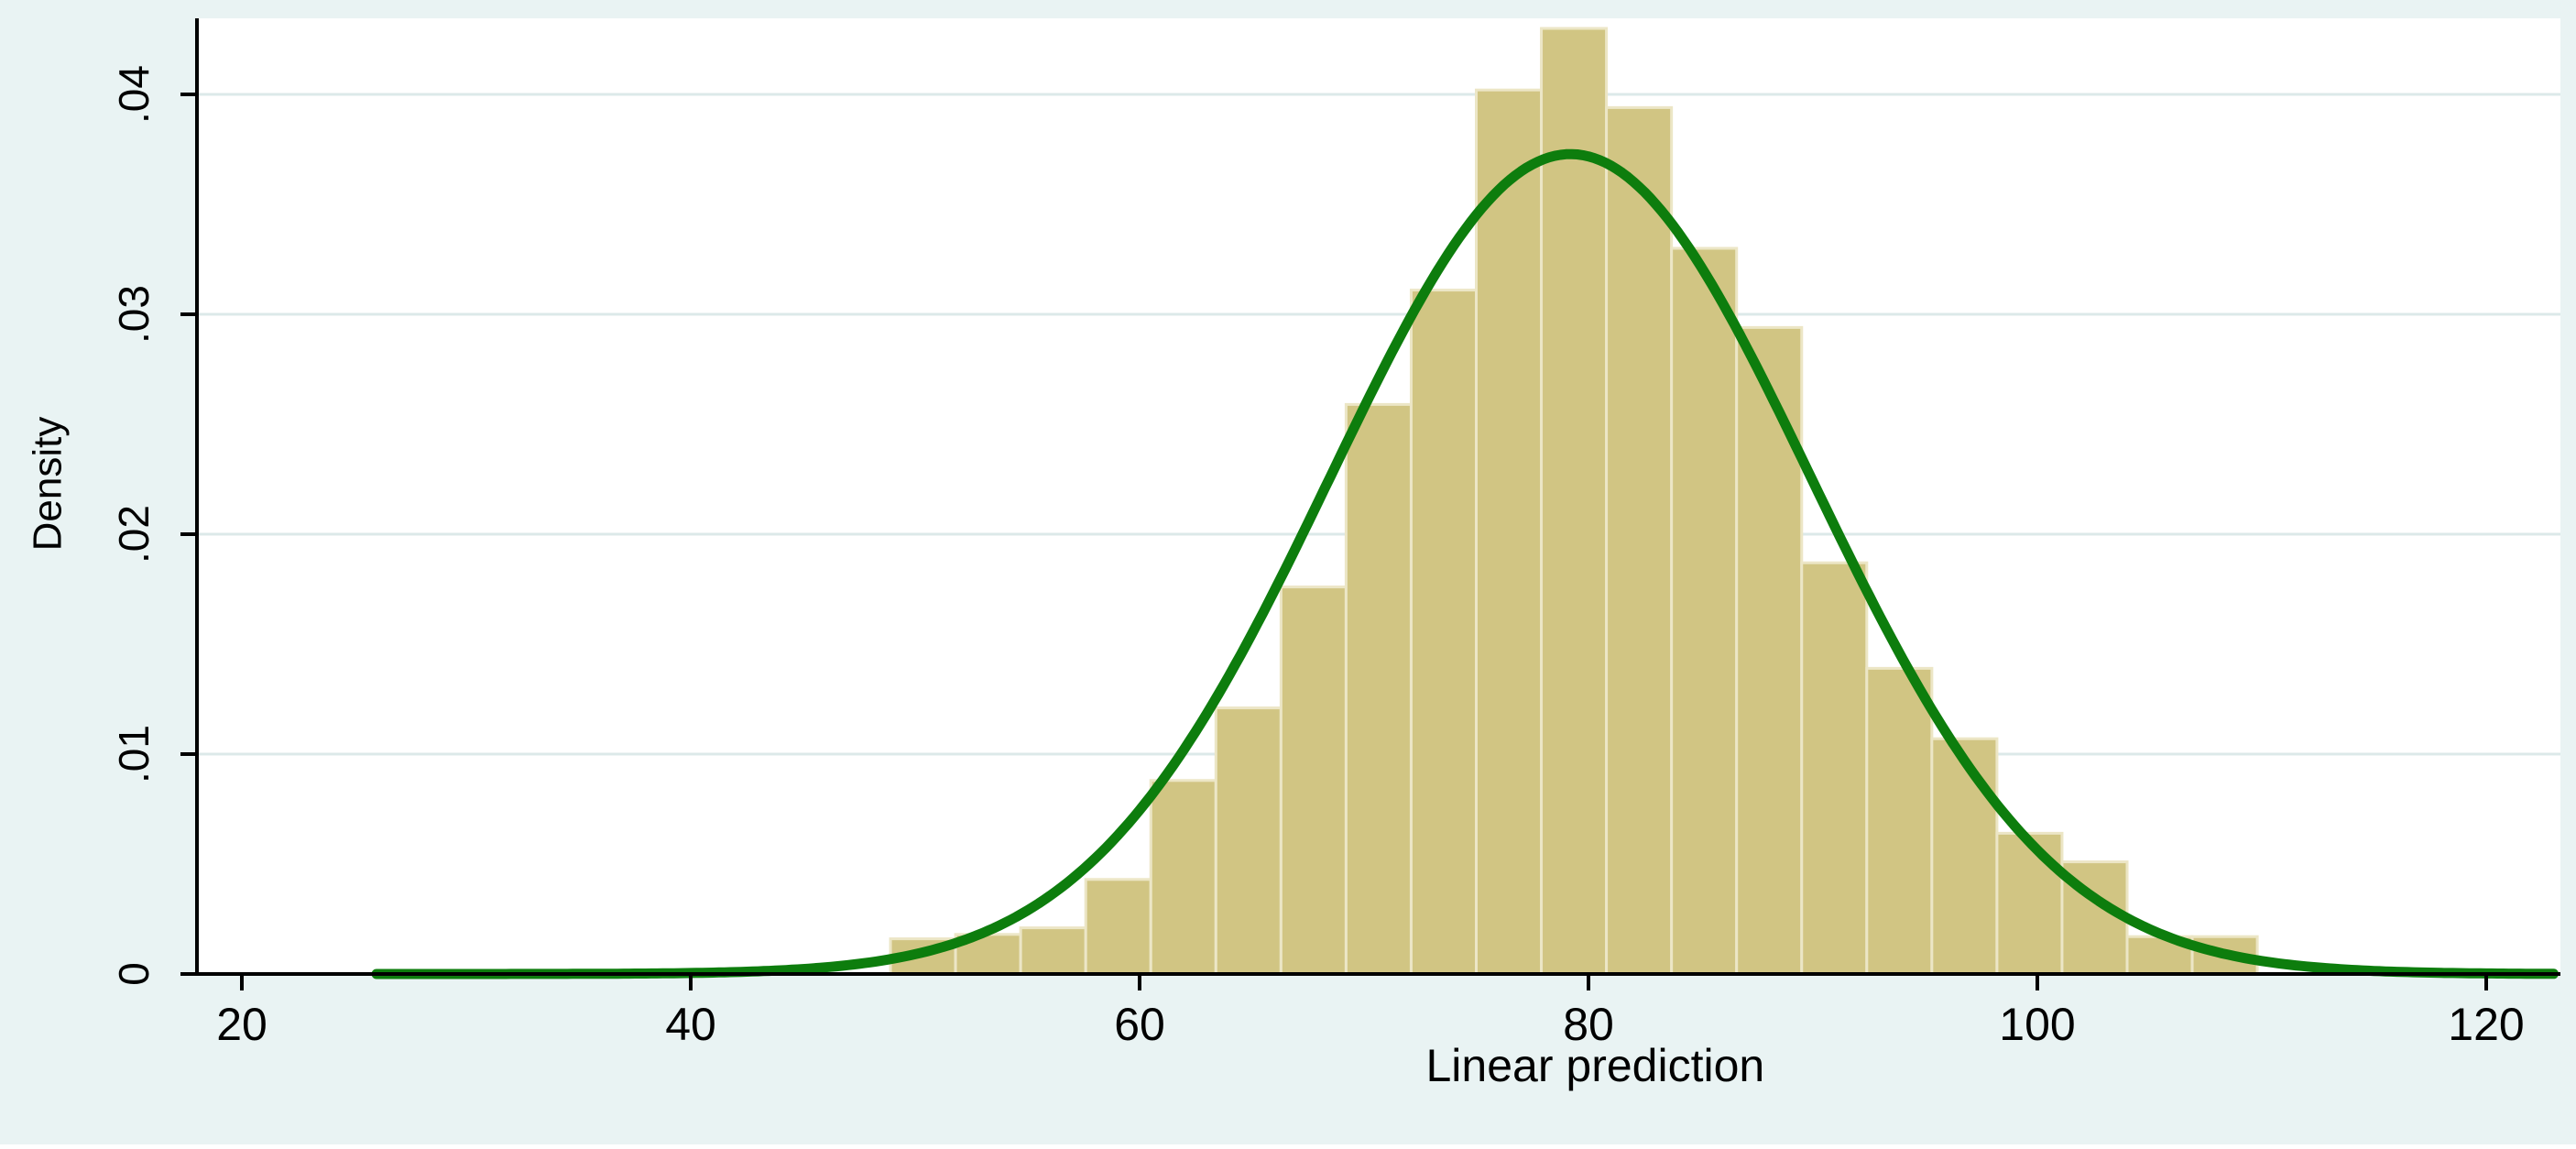 This screenshot has width=2576, height=1149. Describe the element at coordinates (2486, 1024) in the screenshot. I see `x-tick-label: 120` at that location.